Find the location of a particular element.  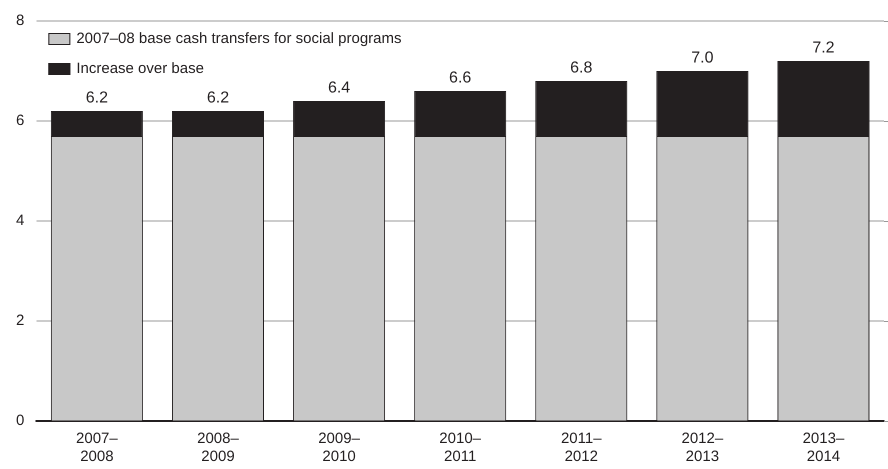

x-tick-label: 2007–2008 is located at coordinates (97, 448).